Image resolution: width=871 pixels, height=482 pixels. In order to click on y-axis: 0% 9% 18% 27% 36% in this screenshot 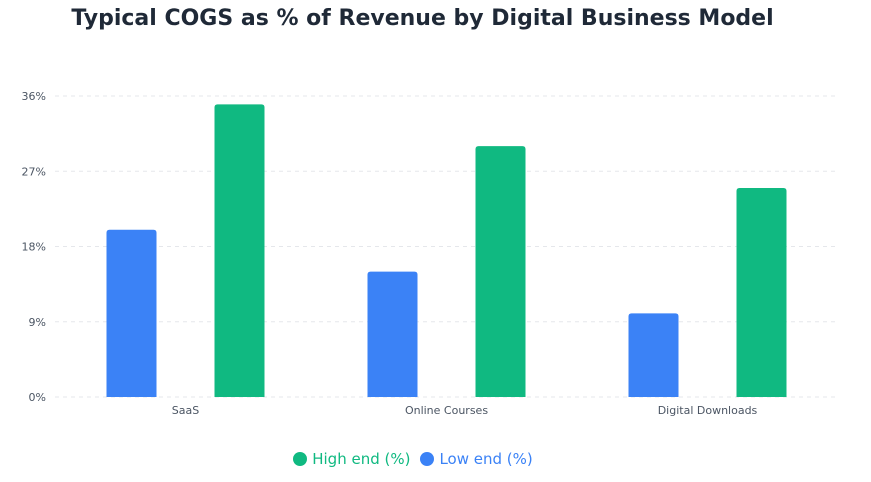, I will do `click(34, 247)`.